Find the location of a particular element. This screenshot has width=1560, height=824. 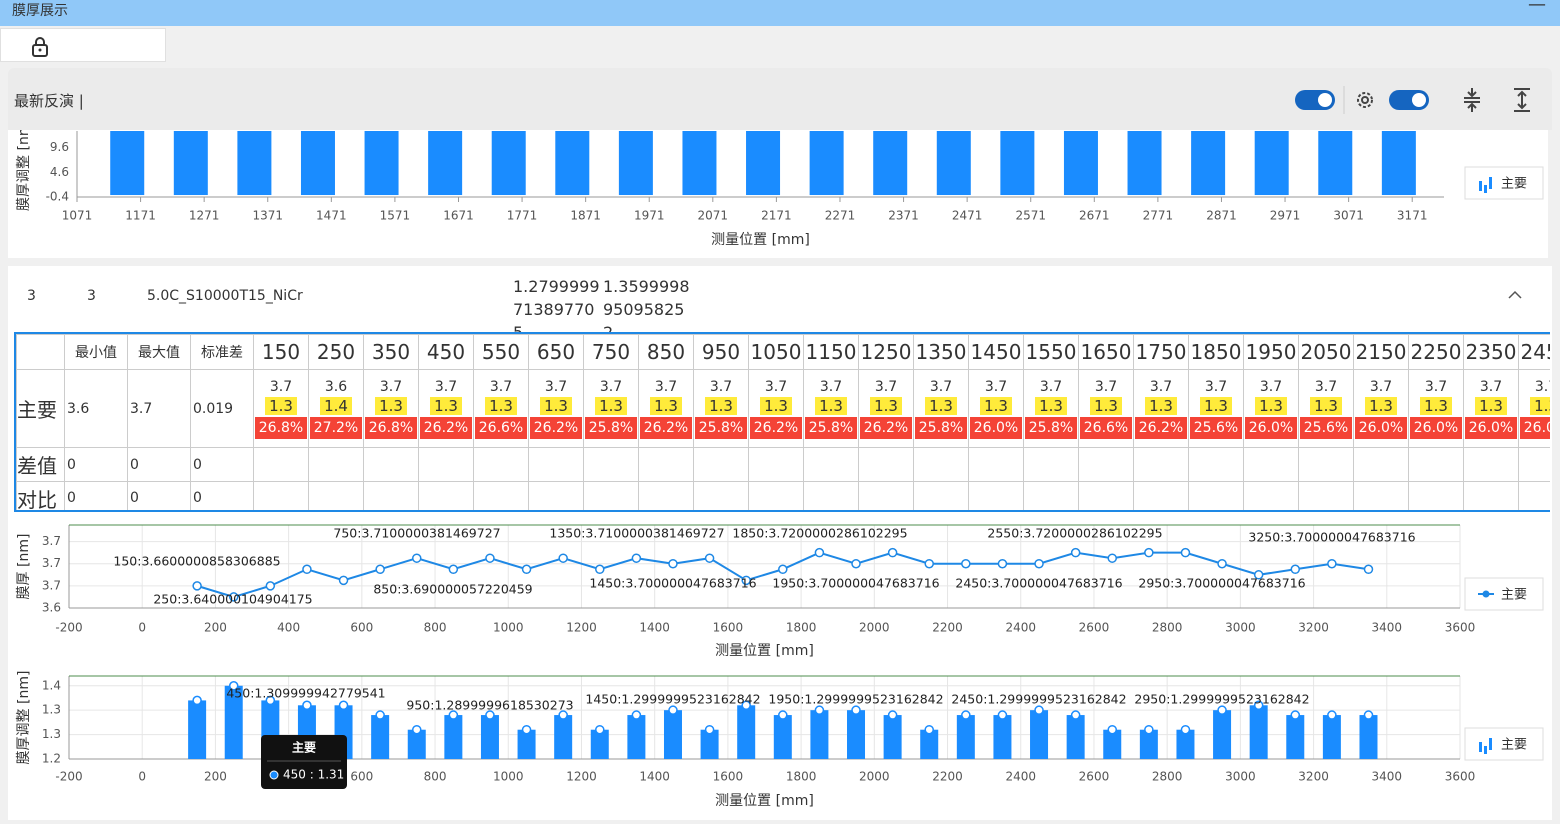

y-tick-label: 3.7 is located at coordinates (51, 541).